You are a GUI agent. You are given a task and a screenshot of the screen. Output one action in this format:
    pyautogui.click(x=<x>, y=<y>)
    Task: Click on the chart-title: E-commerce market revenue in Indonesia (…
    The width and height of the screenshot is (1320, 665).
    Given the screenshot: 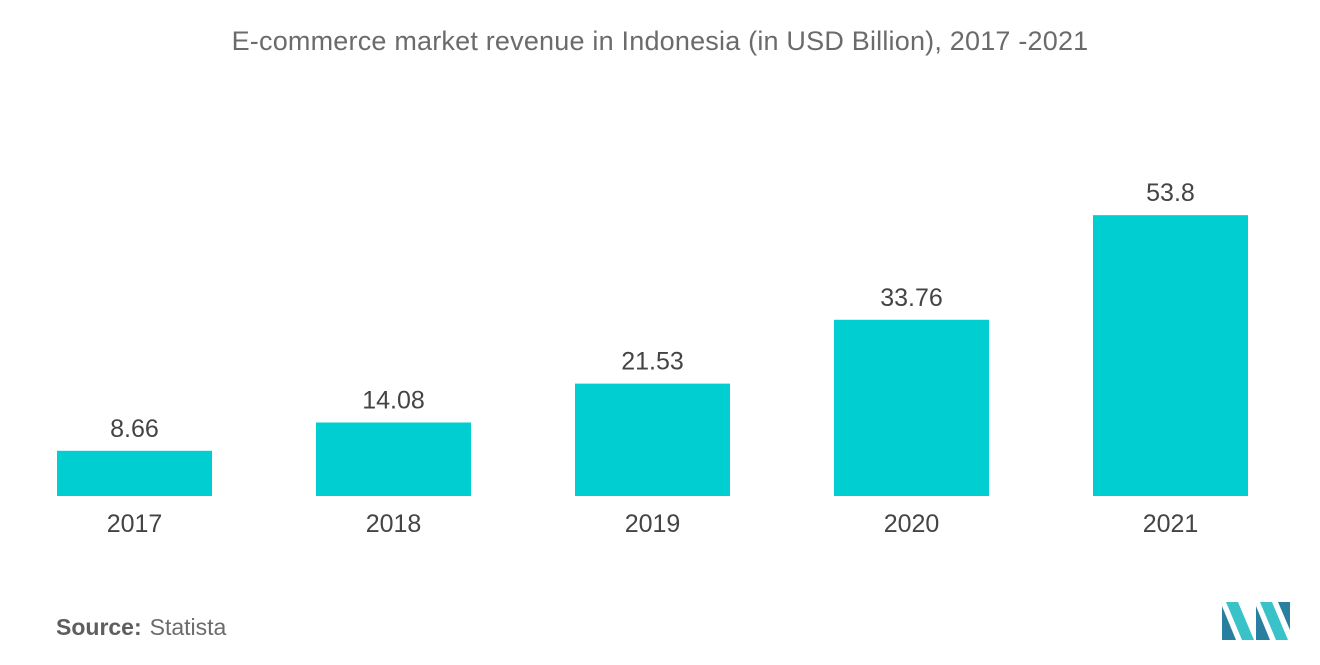 What is the action you would take?
    pyautogui.click(x=660, y=41)
    